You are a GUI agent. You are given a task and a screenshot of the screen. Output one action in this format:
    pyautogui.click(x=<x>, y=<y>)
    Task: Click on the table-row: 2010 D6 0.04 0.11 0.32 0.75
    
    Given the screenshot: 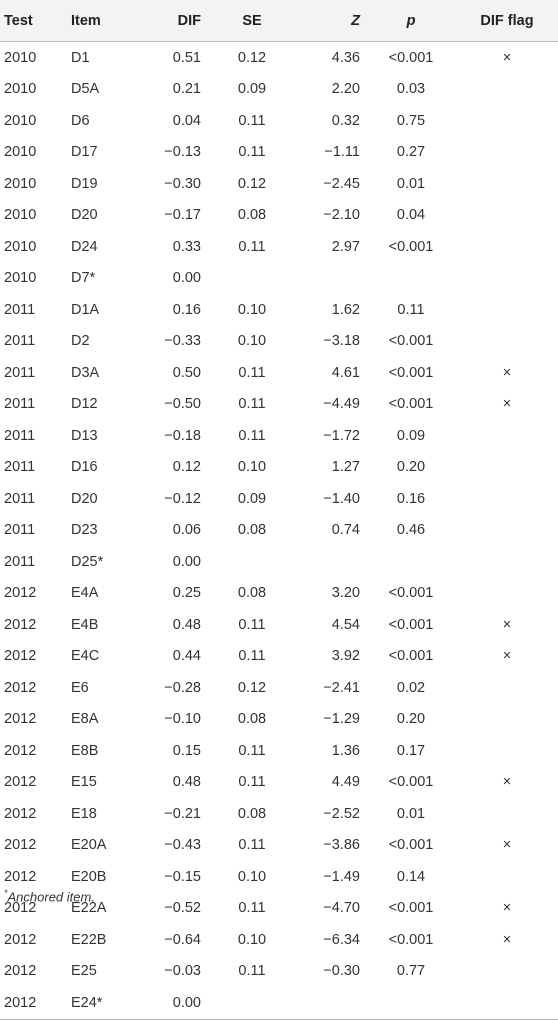 What is the action you would take?
    pyautogui.click(x=279, y=121)
    